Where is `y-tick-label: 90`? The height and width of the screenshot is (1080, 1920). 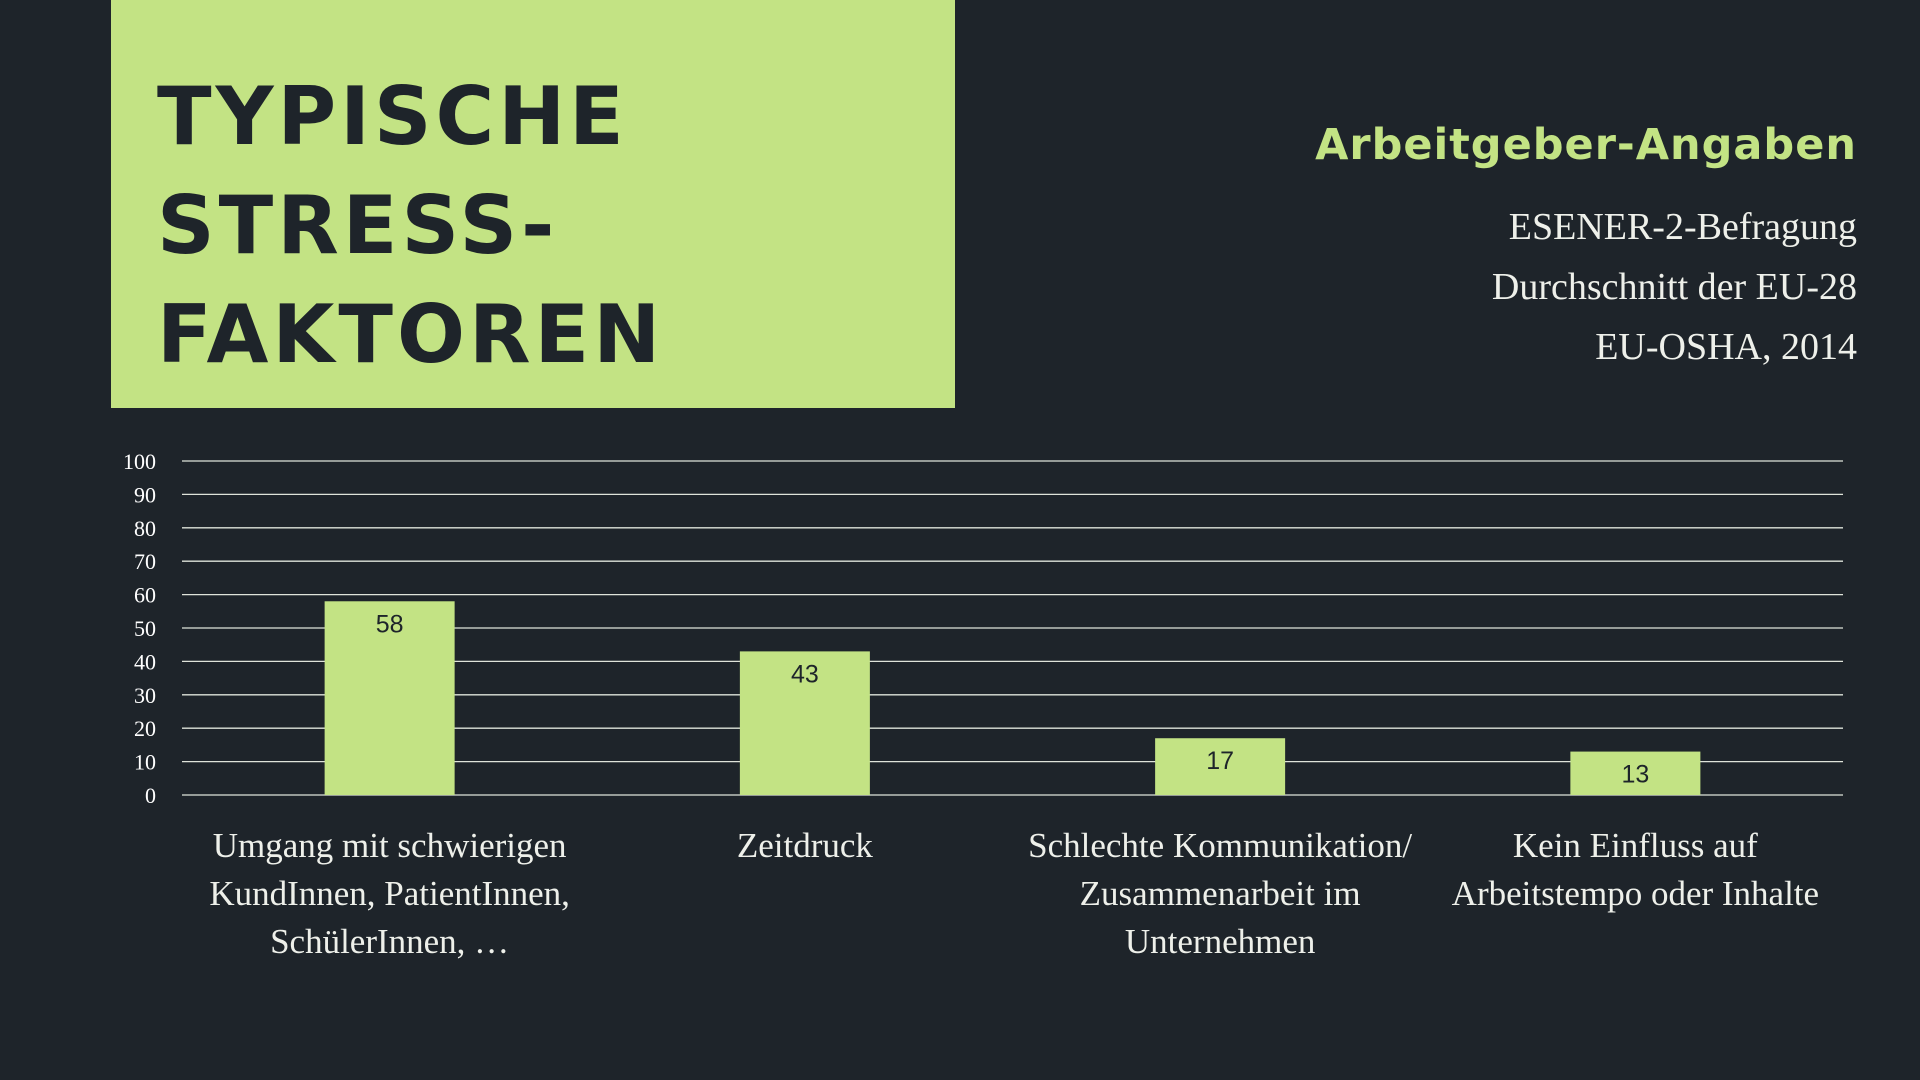 y-tick-label: 90 is located at coordinates (145, 494).